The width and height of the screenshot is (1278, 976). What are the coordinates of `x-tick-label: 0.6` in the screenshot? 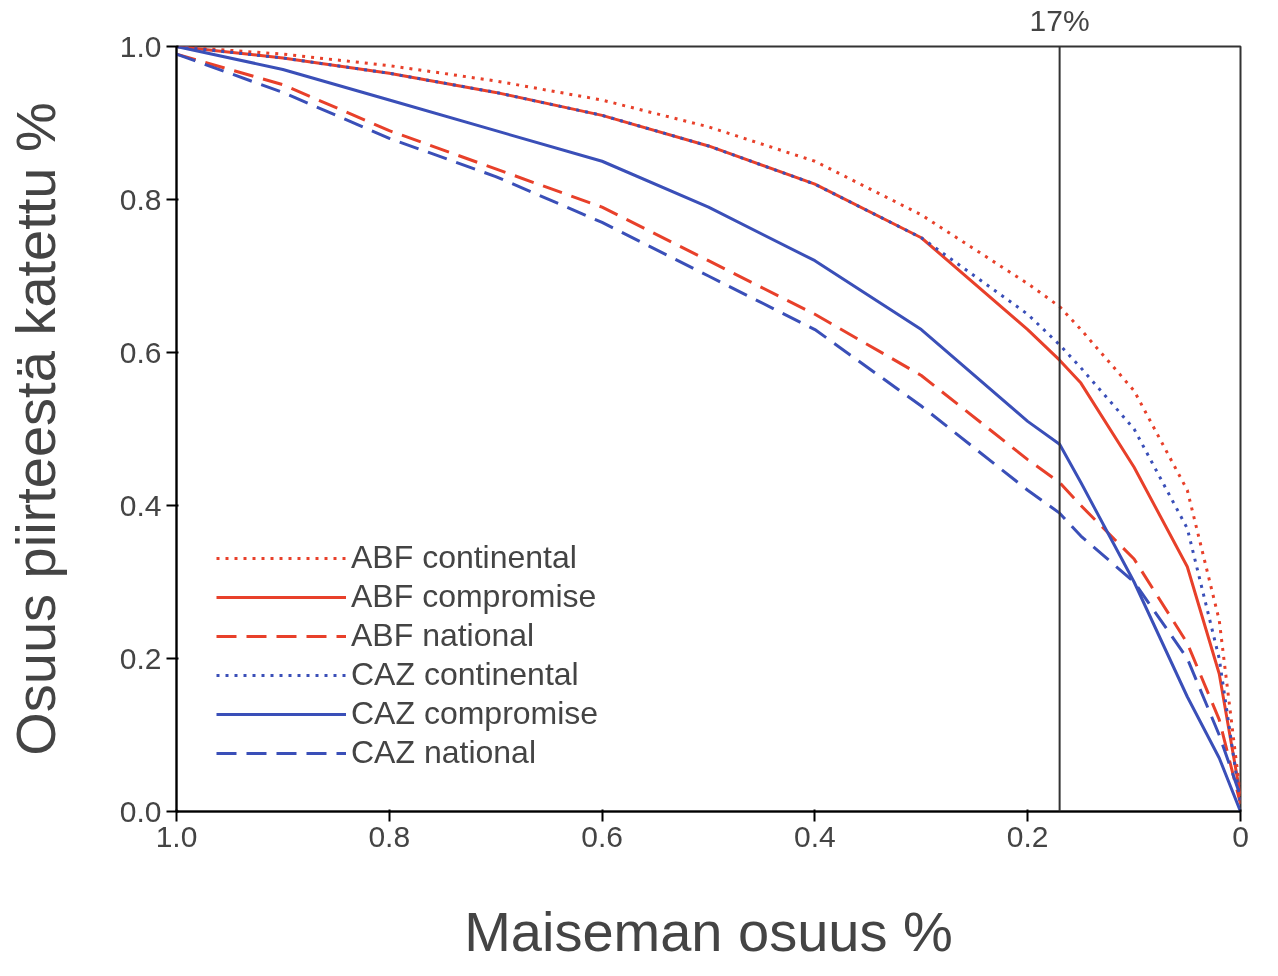 It's located at (602, 836).